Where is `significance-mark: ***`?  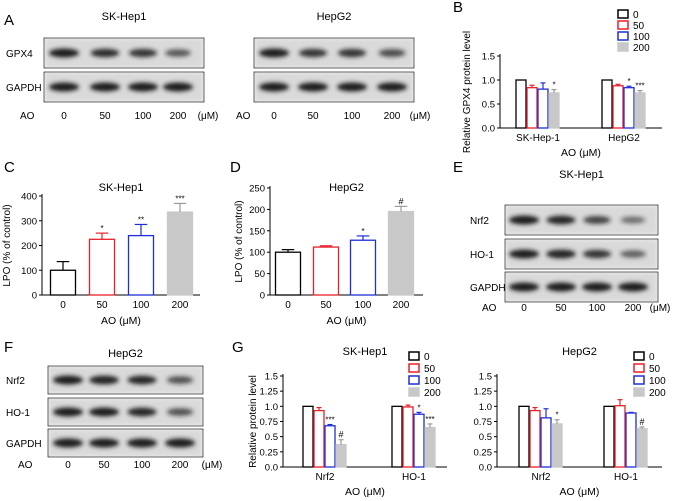 significance-mark: *** is located at coordinates (429, 419).